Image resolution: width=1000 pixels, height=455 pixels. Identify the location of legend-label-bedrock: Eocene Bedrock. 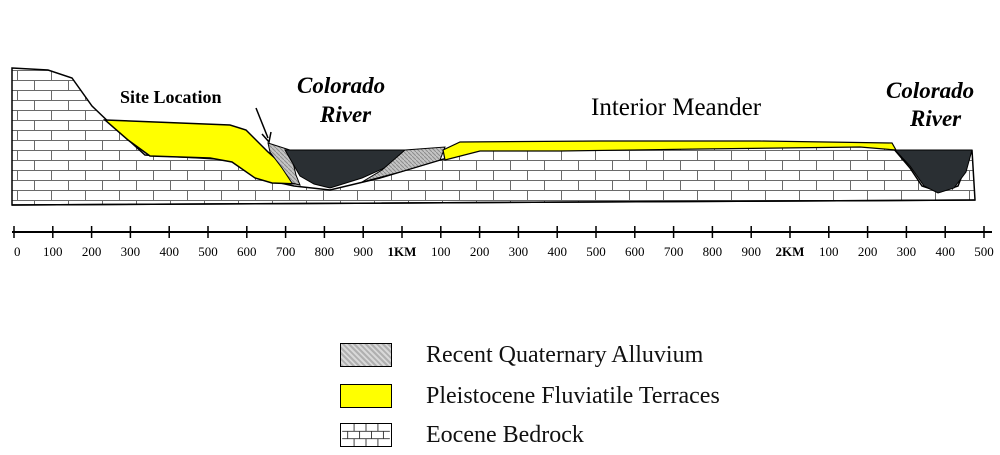
(505, 434).